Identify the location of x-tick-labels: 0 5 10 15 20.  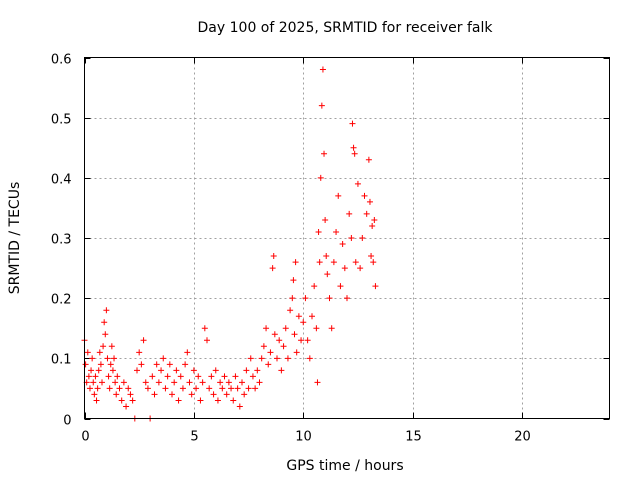
(305, 437).